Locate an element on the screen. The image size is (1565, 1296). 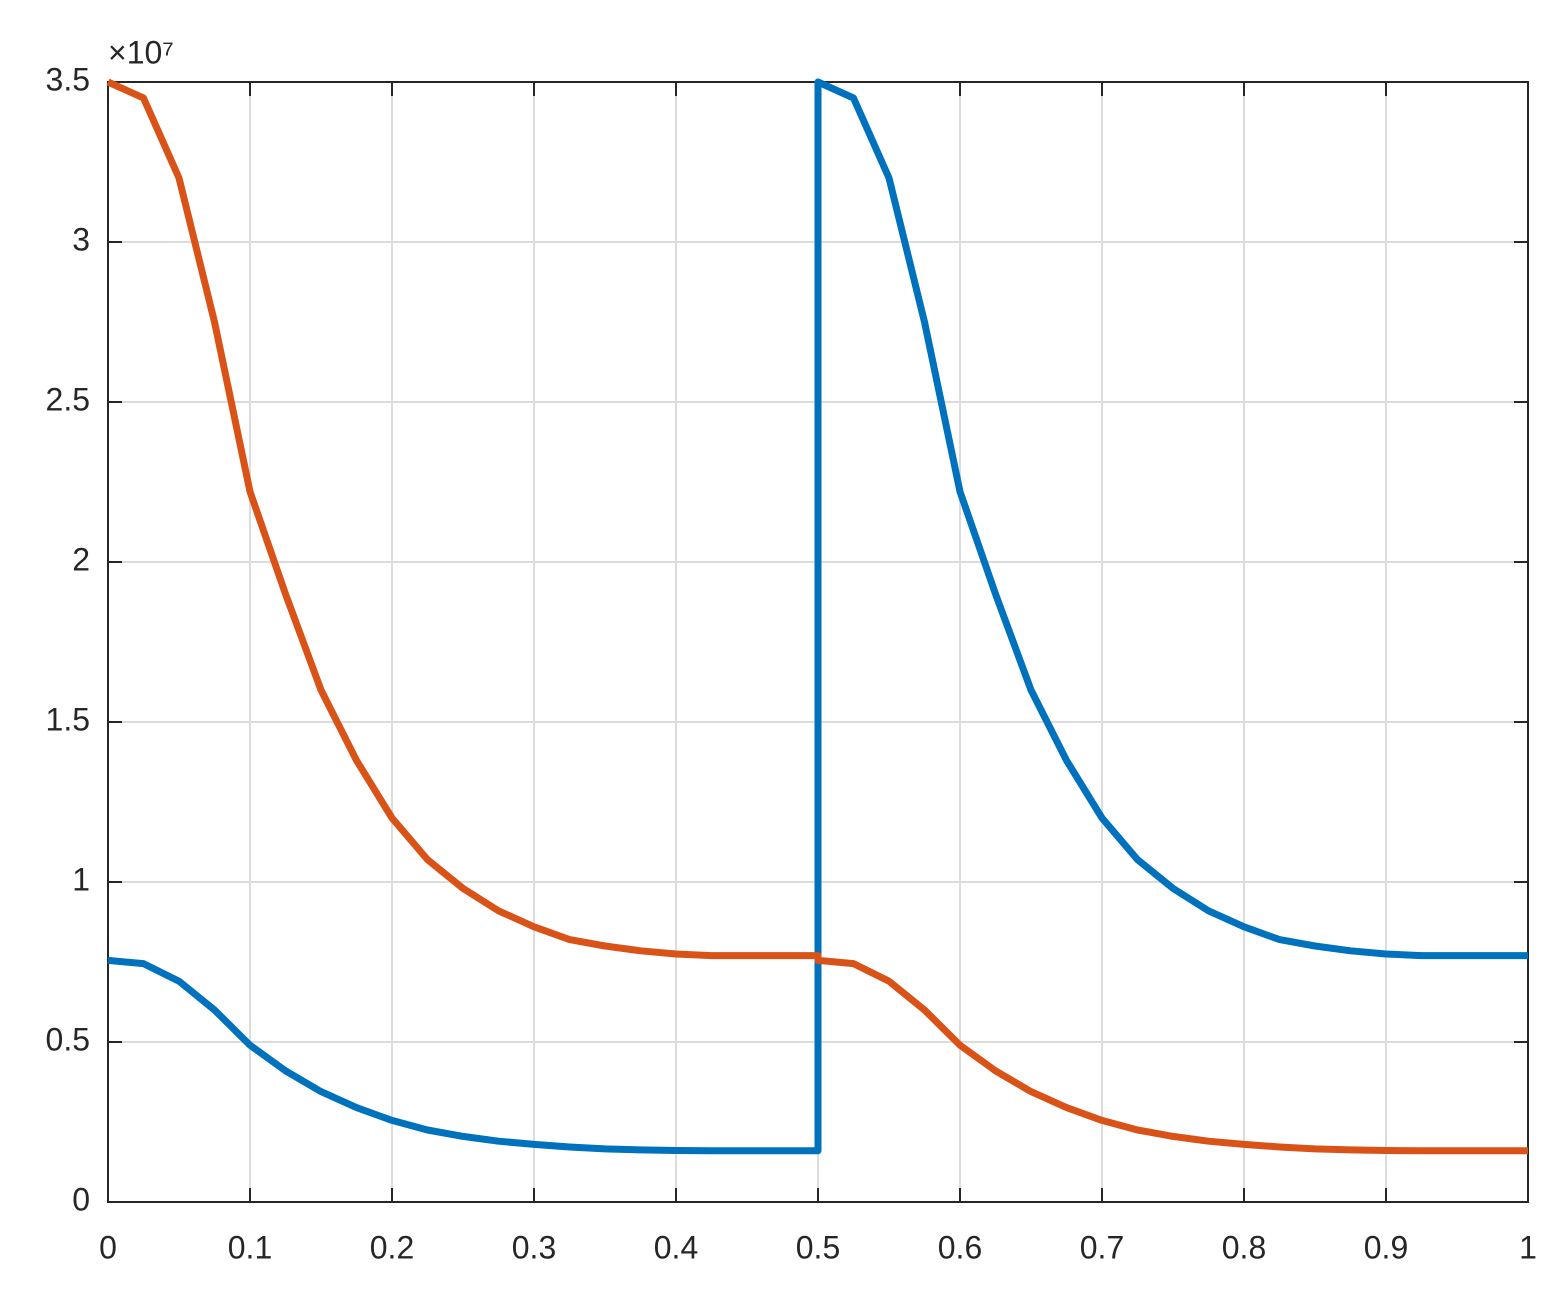
x-tick-label: 0.5 is located at coordinates (818, 1247).